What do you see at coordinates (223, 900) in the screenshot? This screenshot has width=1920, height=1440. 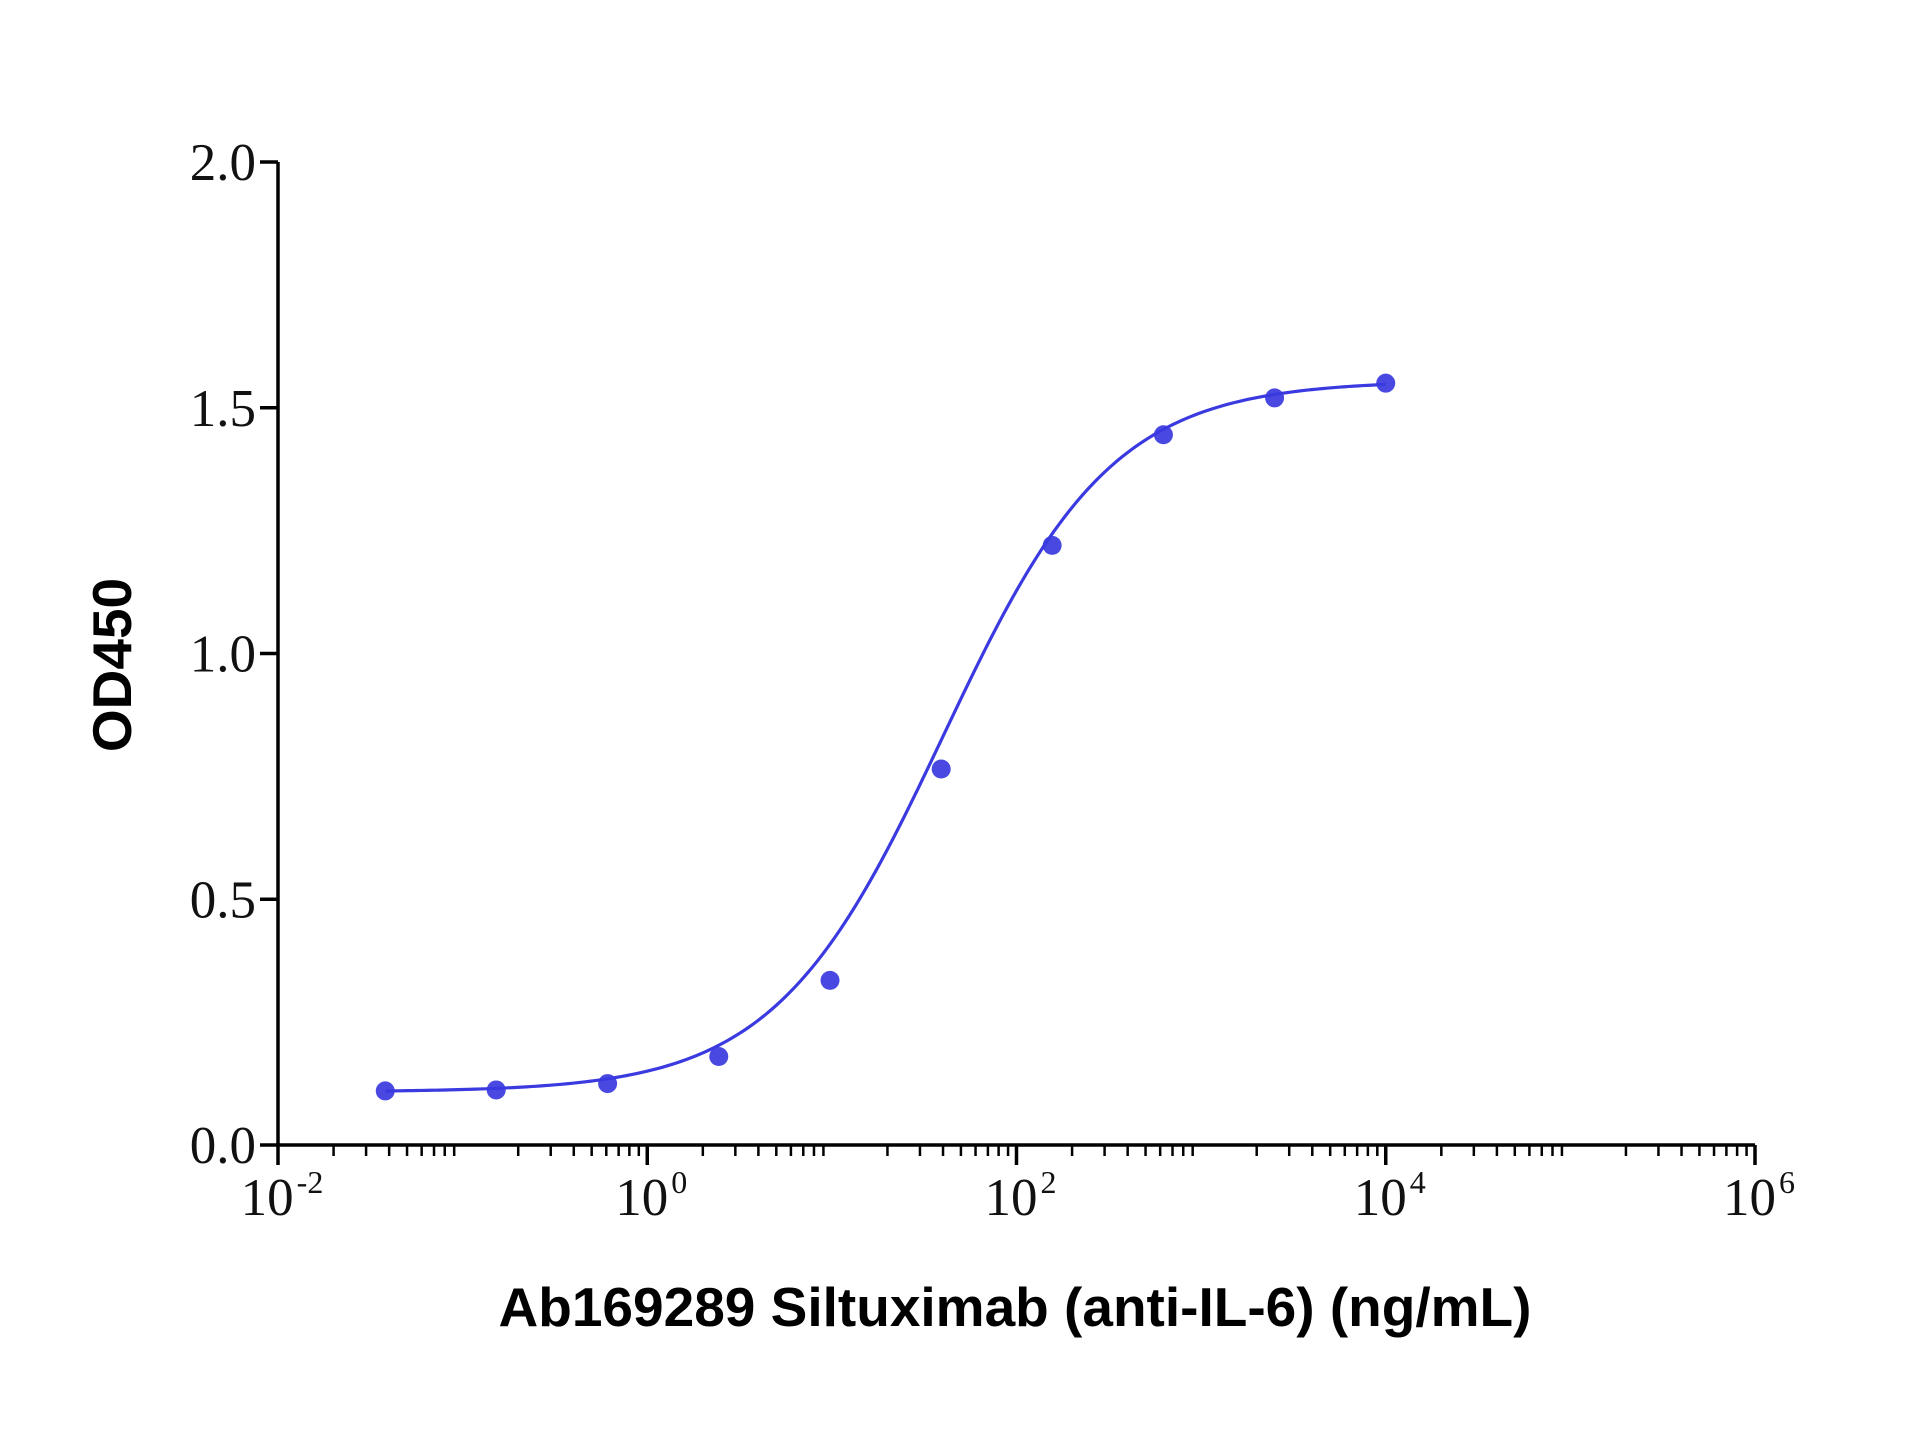 I see `y-tick-label: 0.5` at bounding box center [223, 900].